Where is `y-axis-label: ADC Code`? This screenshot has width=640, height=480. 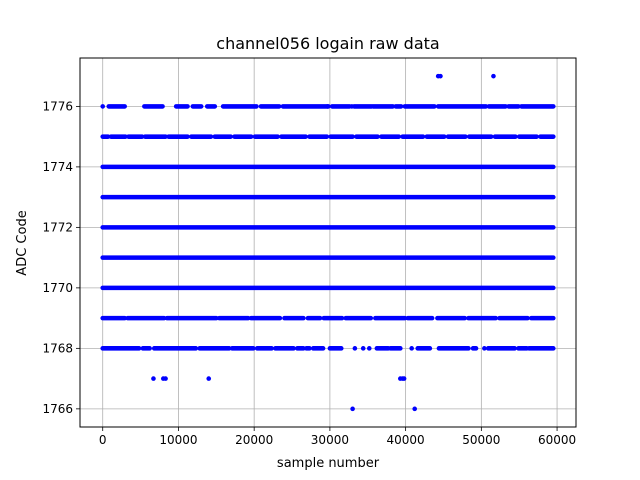
y-axis-label: ADC Code is located at coordinates (22, 242).